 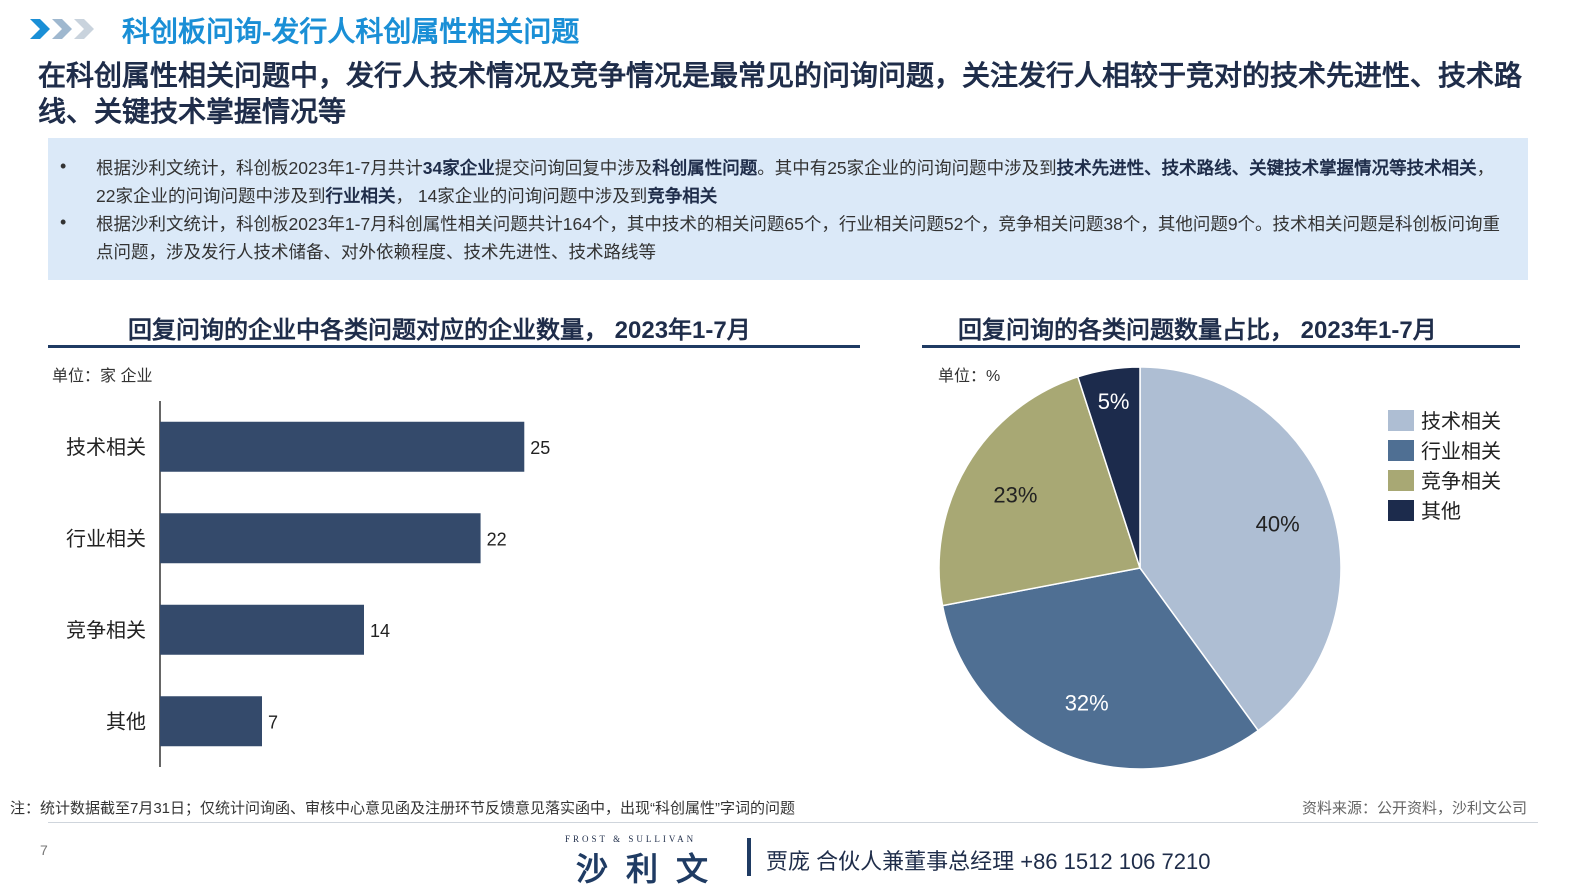 I want to click on chevron-arrows-icon, so click(x=62, y=29).